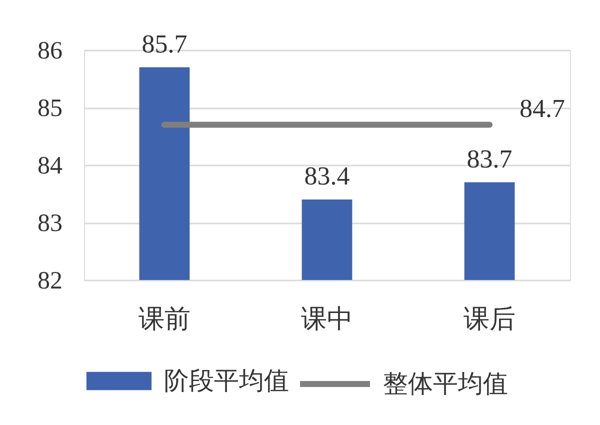  I want to click on data-label: 85.7, so click(165, 43).